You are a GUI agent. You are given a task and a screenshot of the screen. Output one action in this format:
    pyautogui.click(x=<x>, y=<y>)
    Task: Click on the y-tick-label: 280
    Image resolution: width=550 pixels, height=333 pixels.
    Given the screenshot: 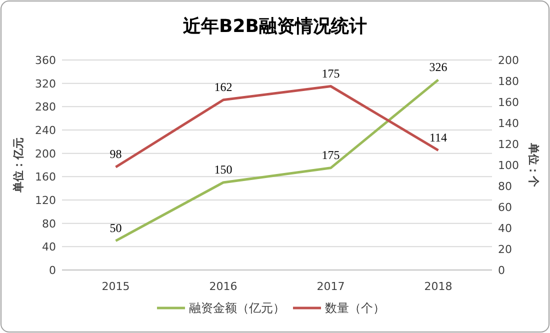 What is the action you would take?
    pyautogui.click(x=45, y=107)
    